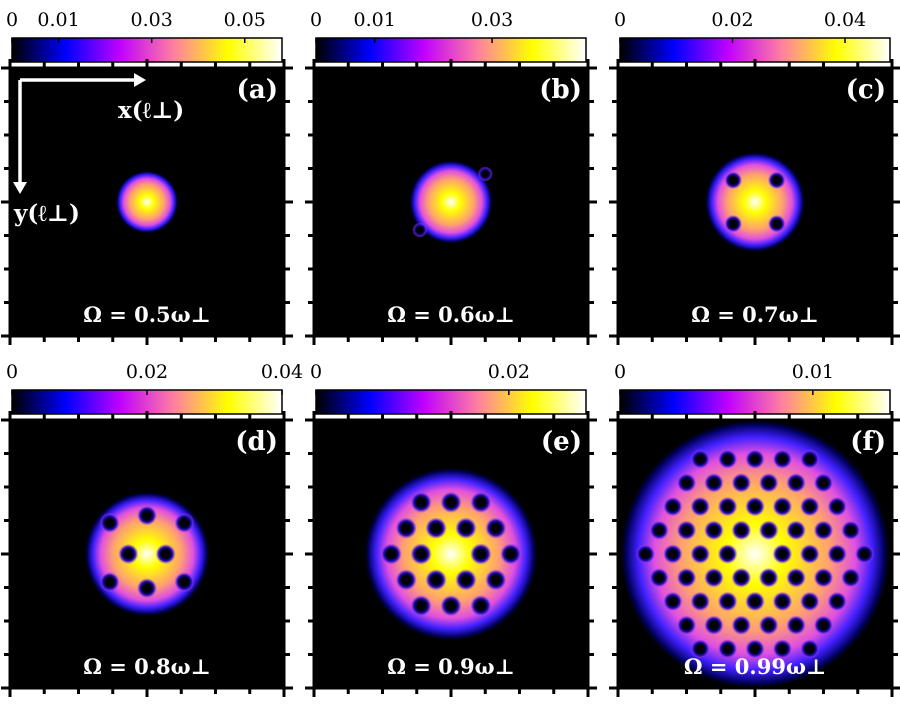 The height and width of the screenshot is (705, 900). Describe the element at coordinates (257, 90) in the screenshot. I see `panel-label: (a)` at that location.